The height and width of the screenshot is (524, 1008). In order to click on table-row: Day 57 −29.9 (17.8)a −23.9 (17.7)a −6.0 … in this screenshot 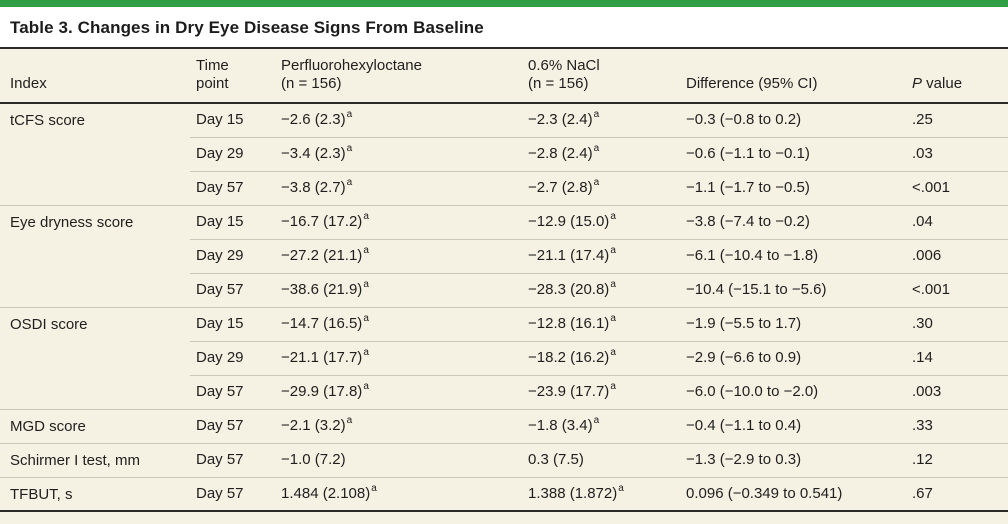, I will do `click(504, 391)`.